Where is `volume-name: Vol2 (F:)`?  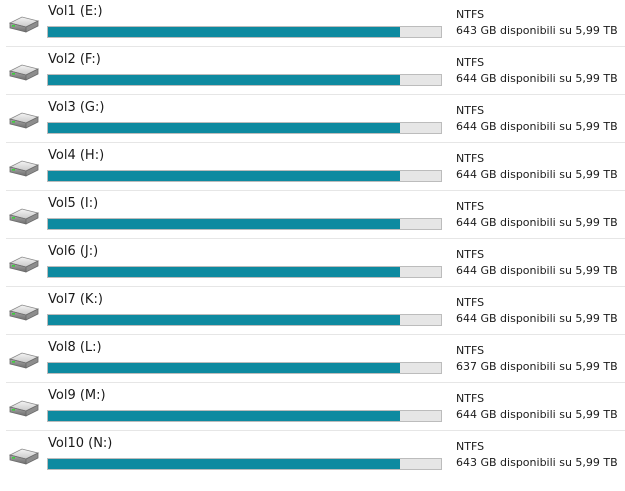 volume-name: Vol2 (F:) is located at coordinates (74, 59).